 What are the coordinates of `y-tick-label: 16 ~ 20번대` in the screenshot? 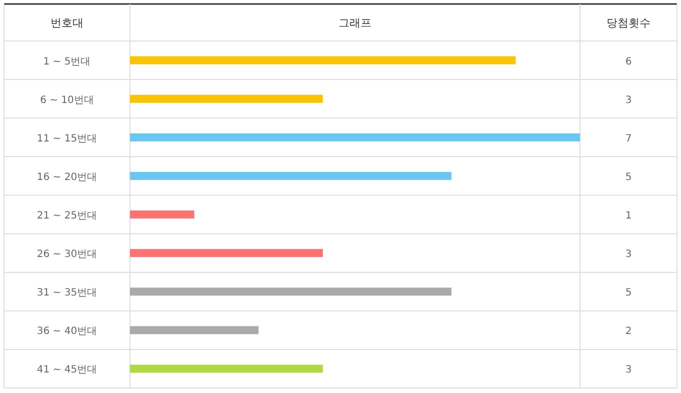 It's located at (67, 177).